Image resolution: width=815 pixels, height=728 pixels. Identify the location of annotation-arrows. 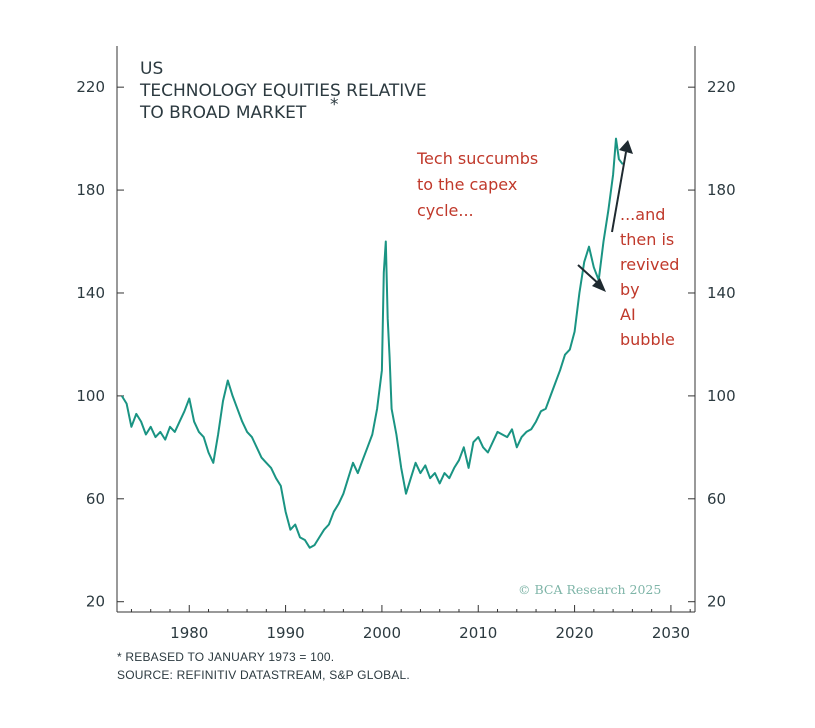
(605, 216).